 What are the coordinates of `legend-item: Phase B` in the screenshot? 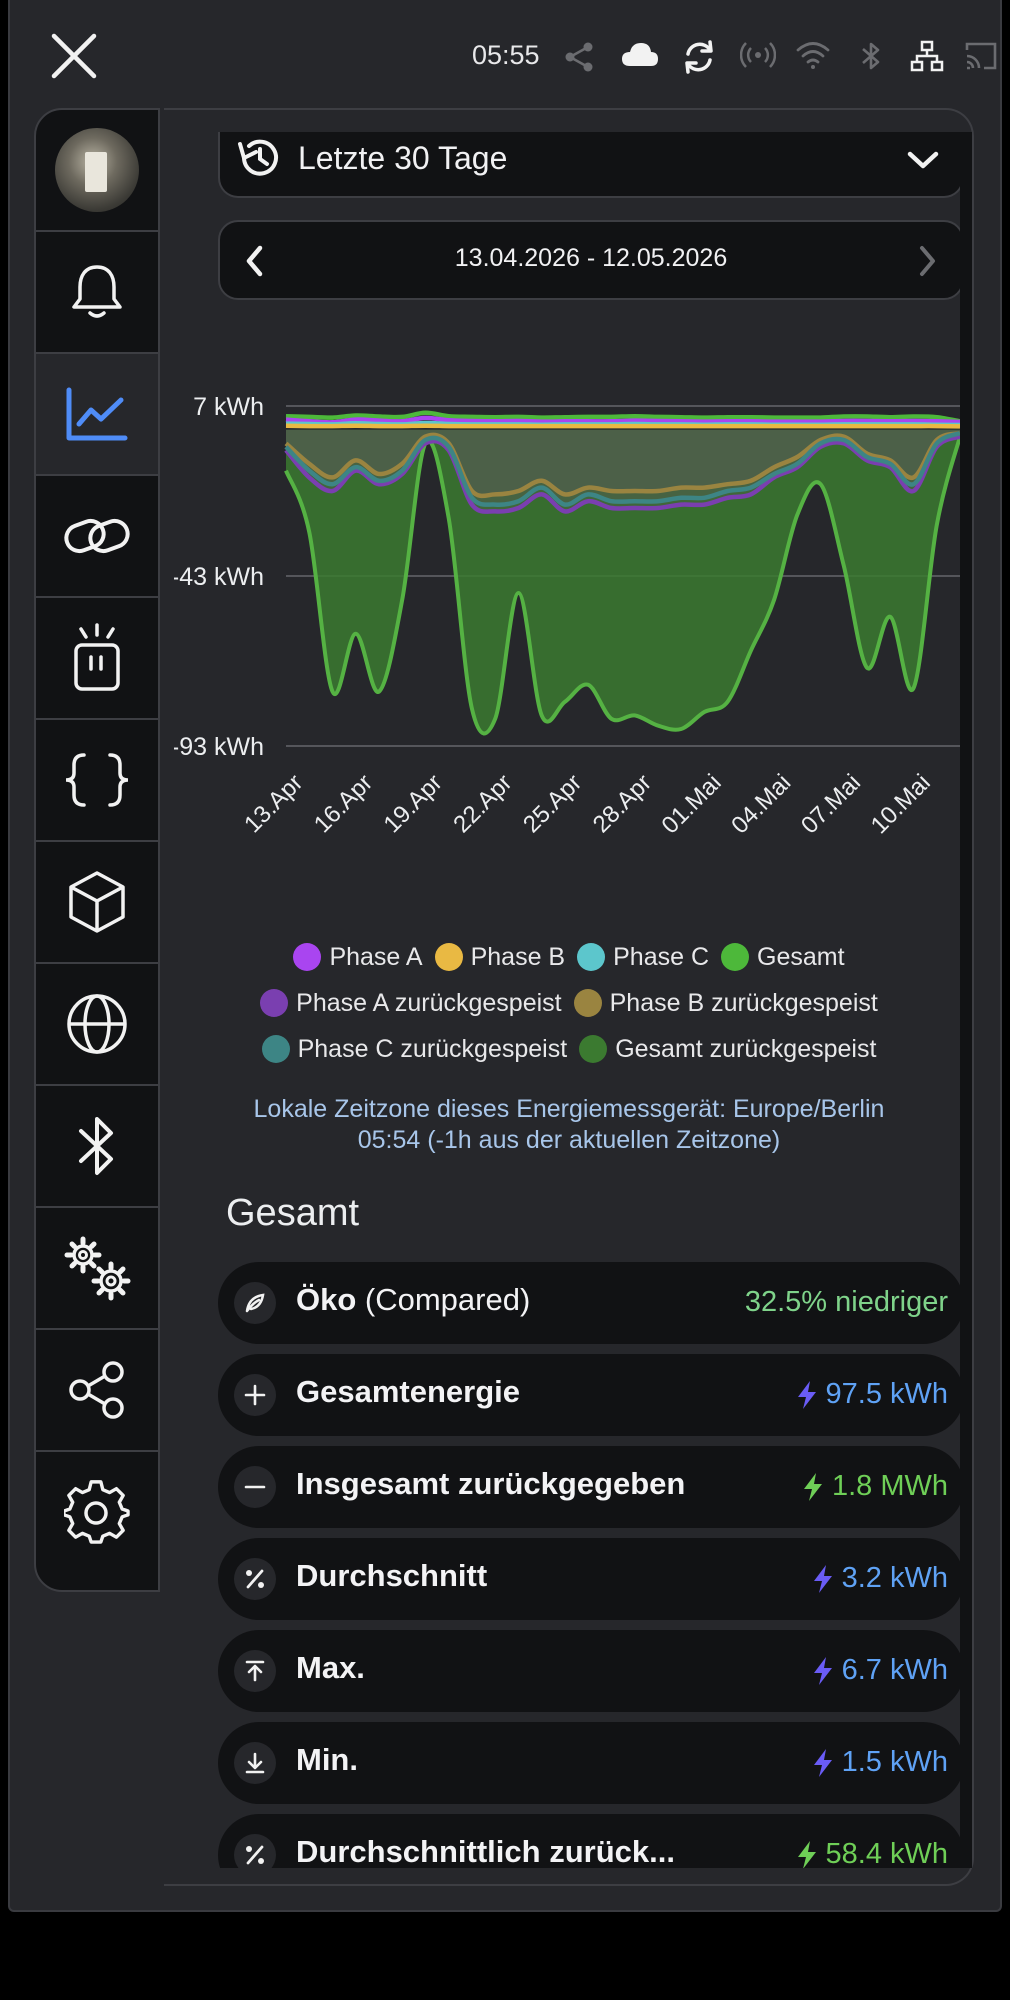 It's located at (500, 957).